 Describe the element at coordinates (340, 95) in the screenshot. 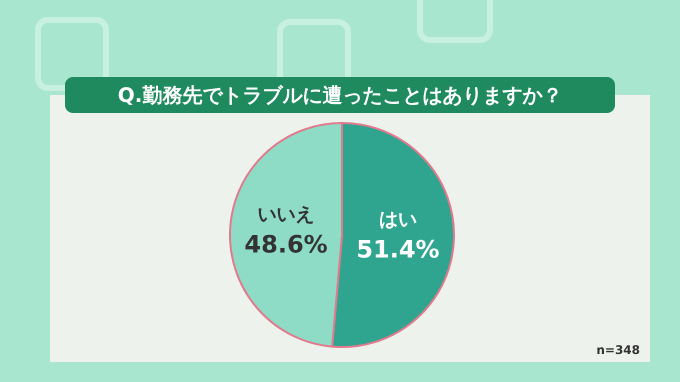

I see `chart-title: Q.勤務先でトラブルに遭ったことはありますか？` at that location.